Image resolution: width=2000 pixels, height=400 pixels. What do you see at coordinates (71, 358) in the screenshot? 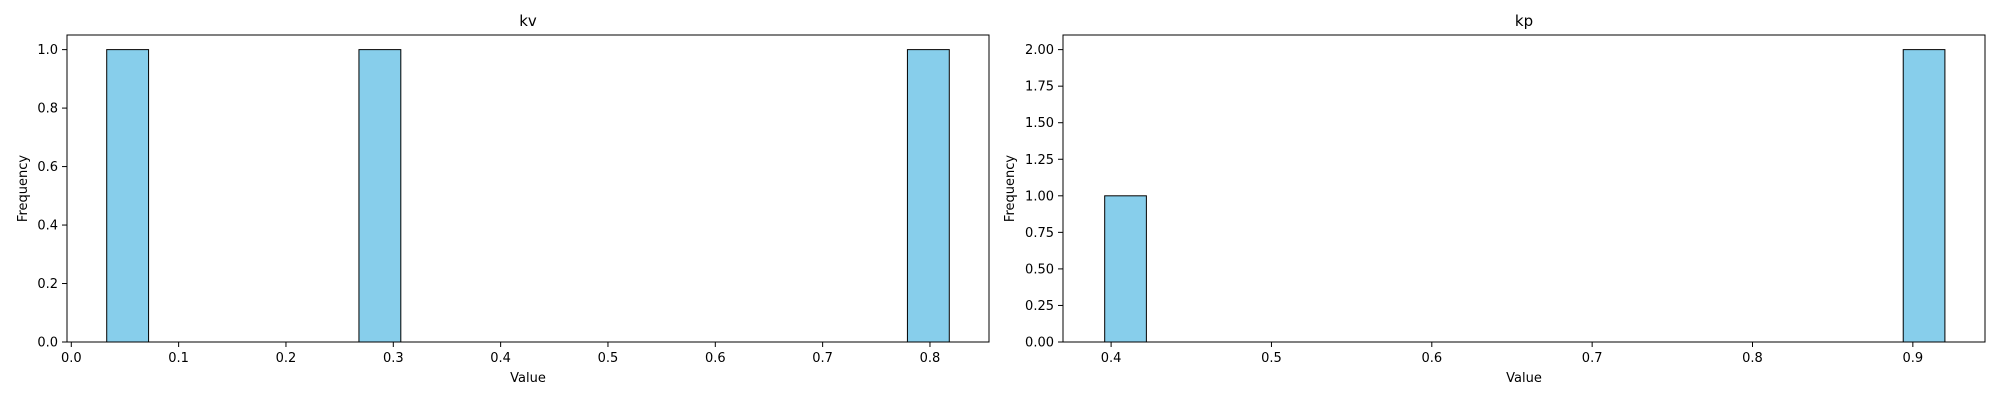
I see `x-tick-label: 0.0` at bounding box center [71, 358].